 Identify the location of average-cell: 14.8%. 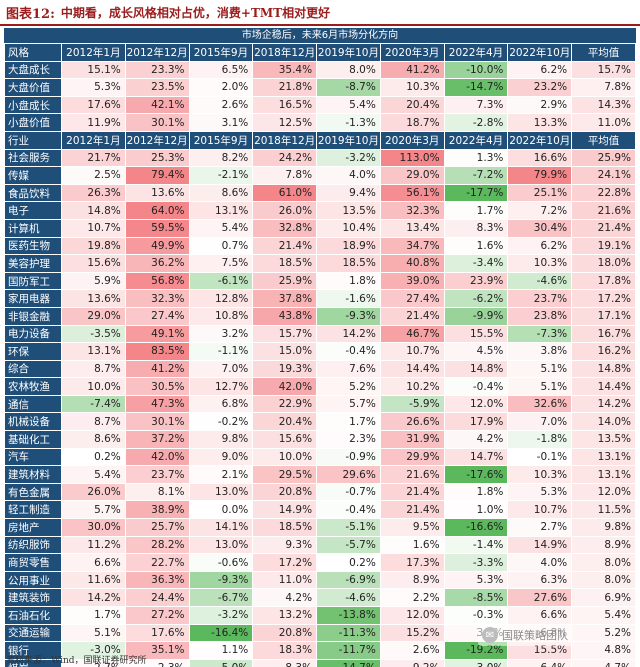
(603, 369).